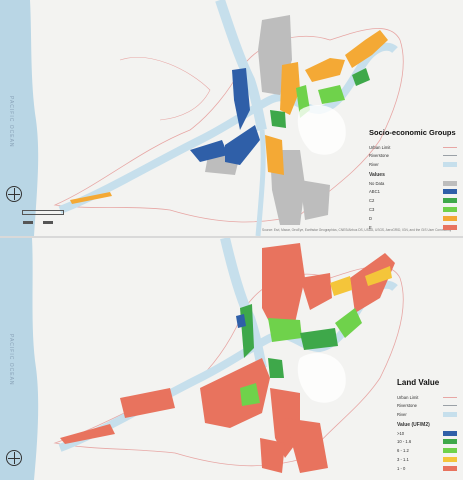 This screenshot has height=480, width=463. Describe the element at coordinates (427, 442) in the screenshot. I see `legend-row-10-1-6: 10 - 1.6` at that location.